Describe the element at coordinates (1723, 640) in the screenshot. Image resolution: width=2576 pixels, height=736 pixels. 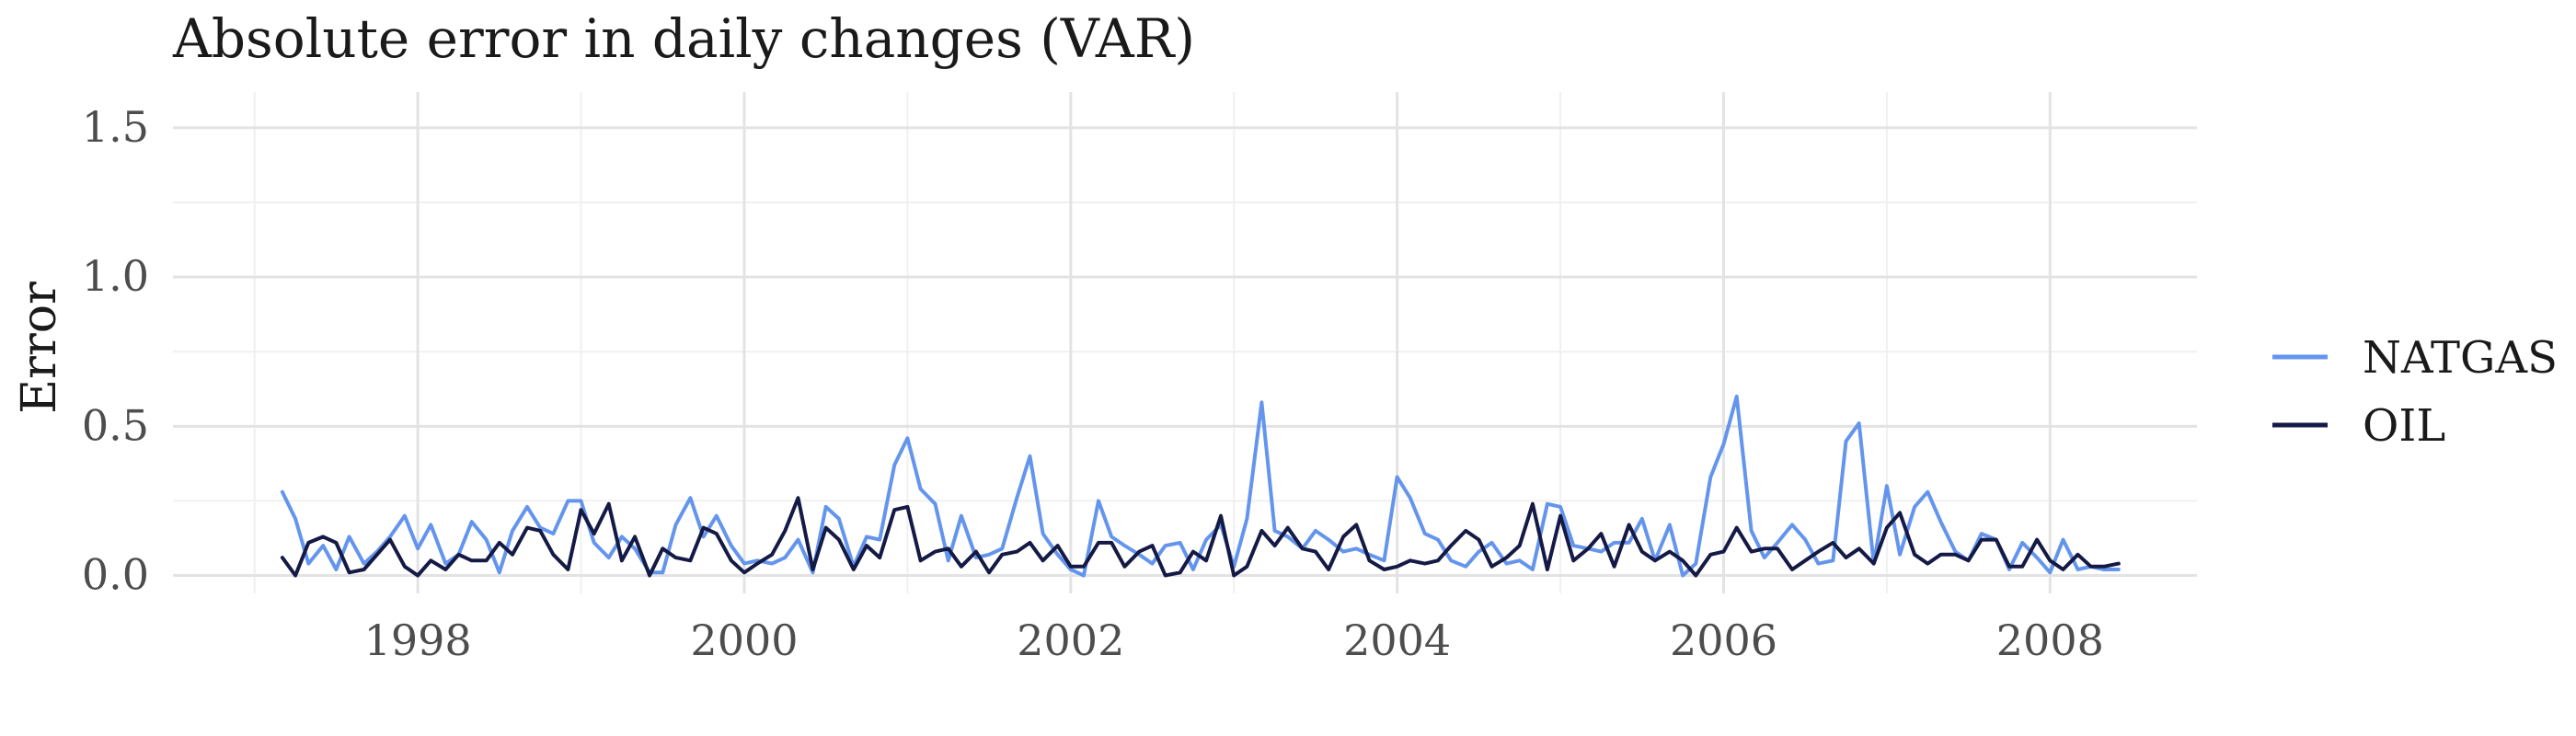
I see `x-tick-label: 2006` at that location.